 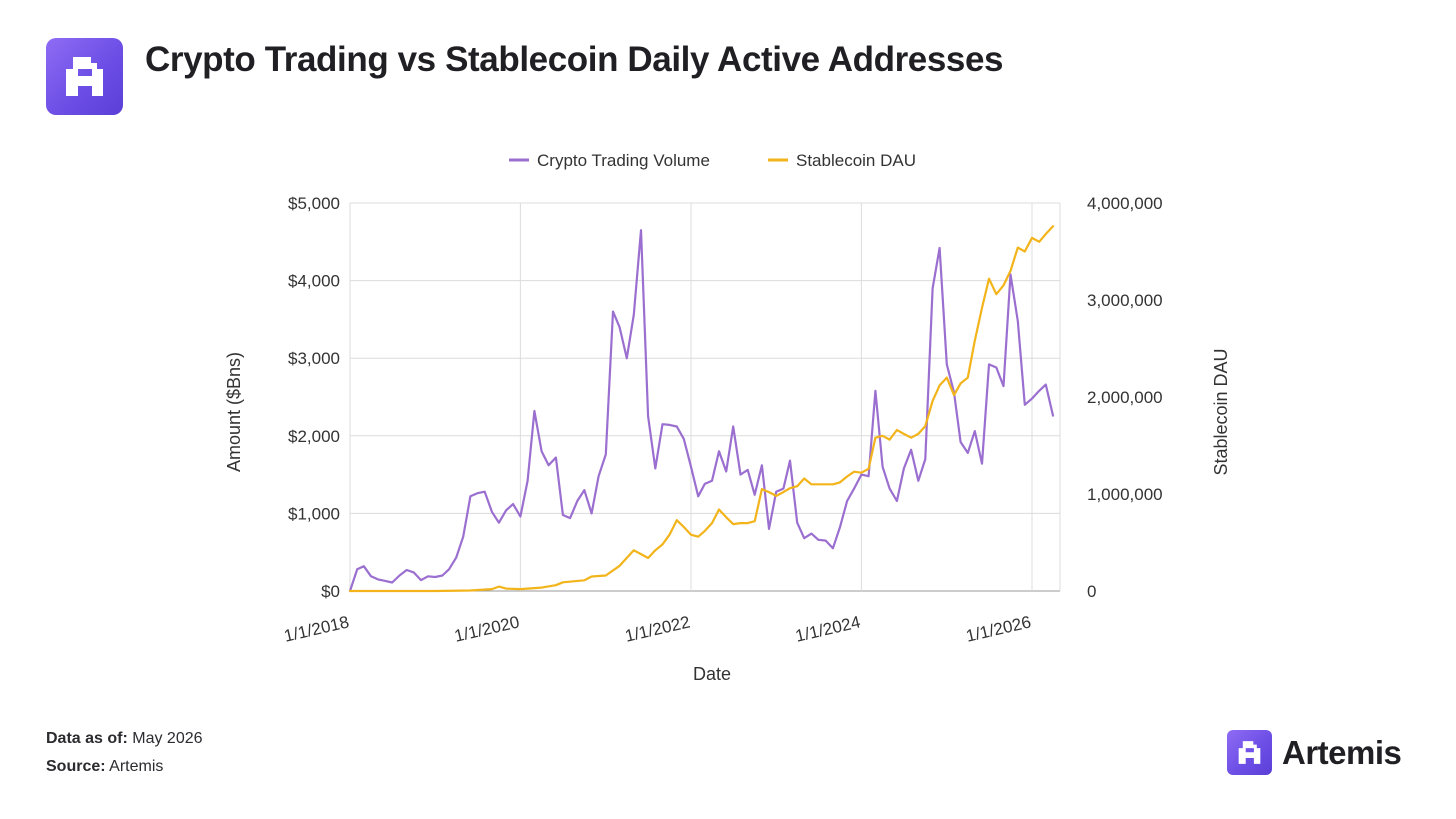 I want to click on y-right-tick-label: 2,000,000, so click(x=1125, y=397).